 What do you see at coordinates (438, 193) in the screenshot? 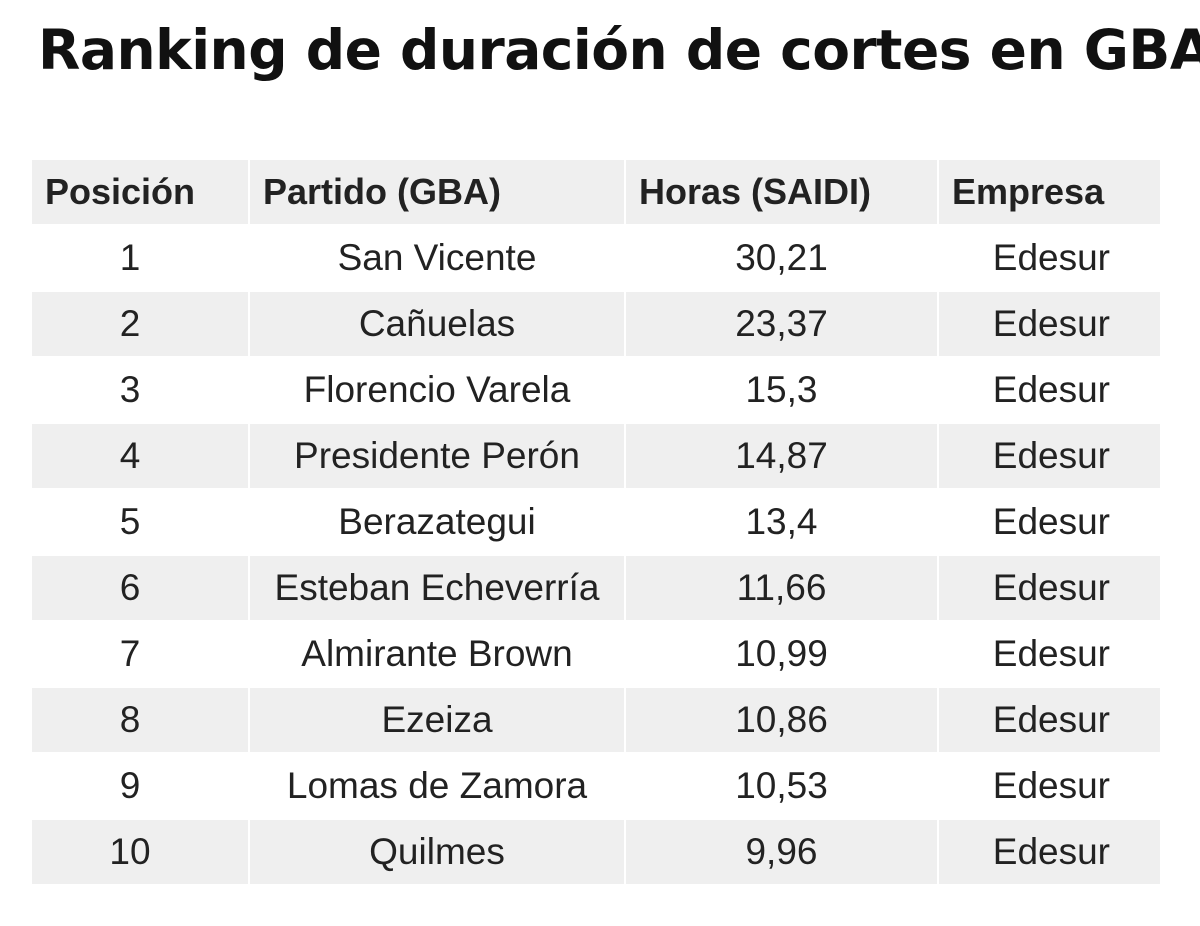
I see `column-header-partido: Partido (GBA)` at bounding box center [438, 193].